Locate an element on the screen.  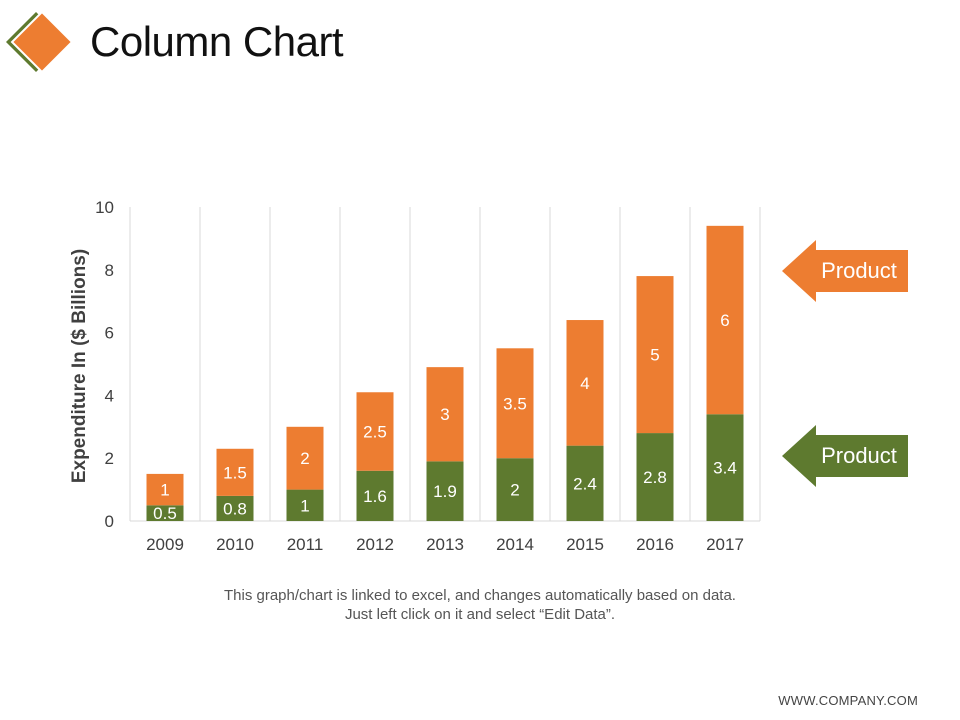
data-label: 4 is located at coordinates (584, 383).